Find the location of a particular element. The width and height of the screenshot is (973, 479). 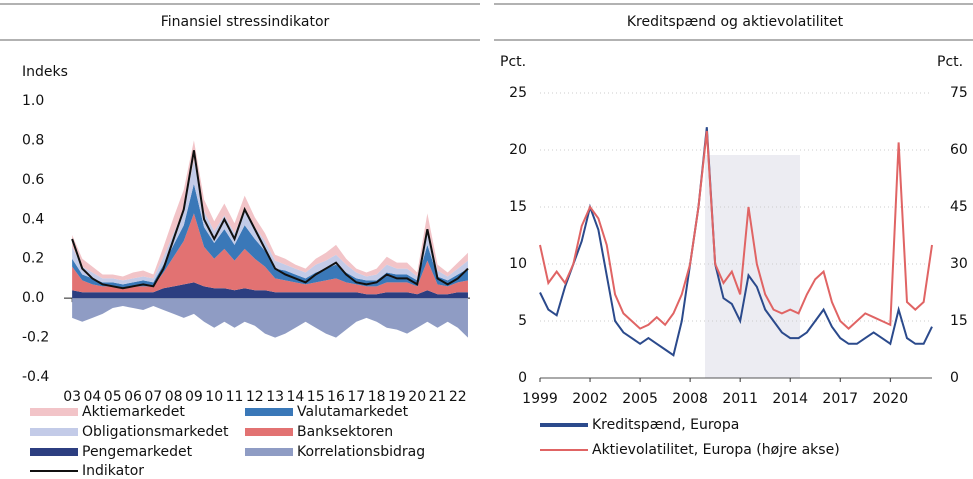

x-tick-label: 2017 is located at coordinates (840, 399).